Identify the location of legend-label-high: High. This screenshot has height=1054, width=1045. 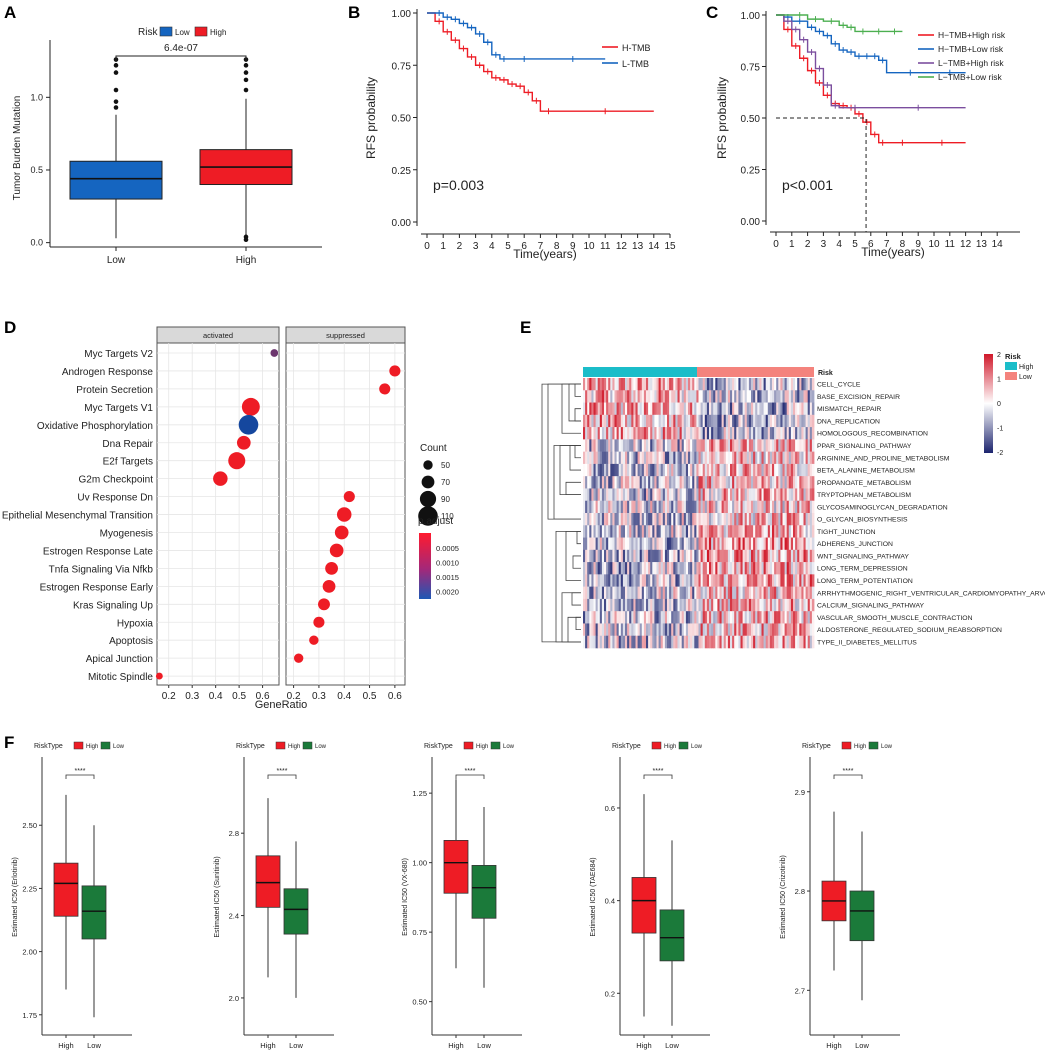
(670, 747).